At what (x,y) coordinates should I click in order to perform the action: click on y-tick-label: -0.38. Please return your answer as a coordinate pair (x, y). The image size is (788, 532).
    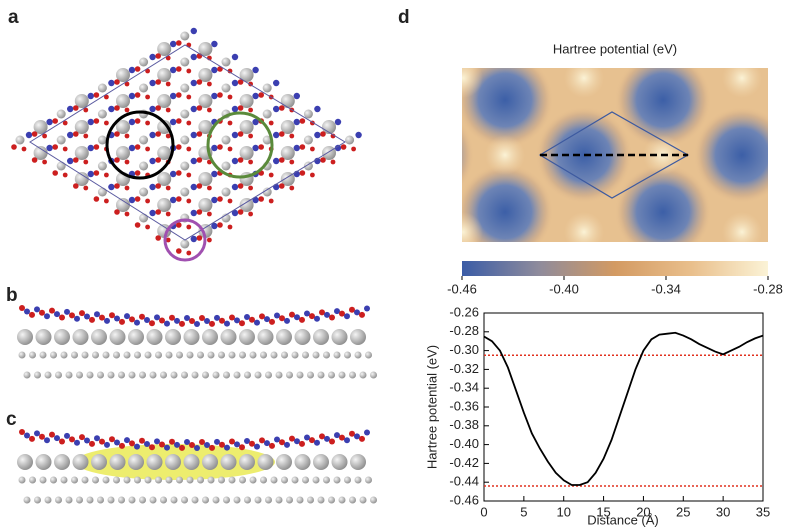
    Looking at the image, I should click on (464, 424).